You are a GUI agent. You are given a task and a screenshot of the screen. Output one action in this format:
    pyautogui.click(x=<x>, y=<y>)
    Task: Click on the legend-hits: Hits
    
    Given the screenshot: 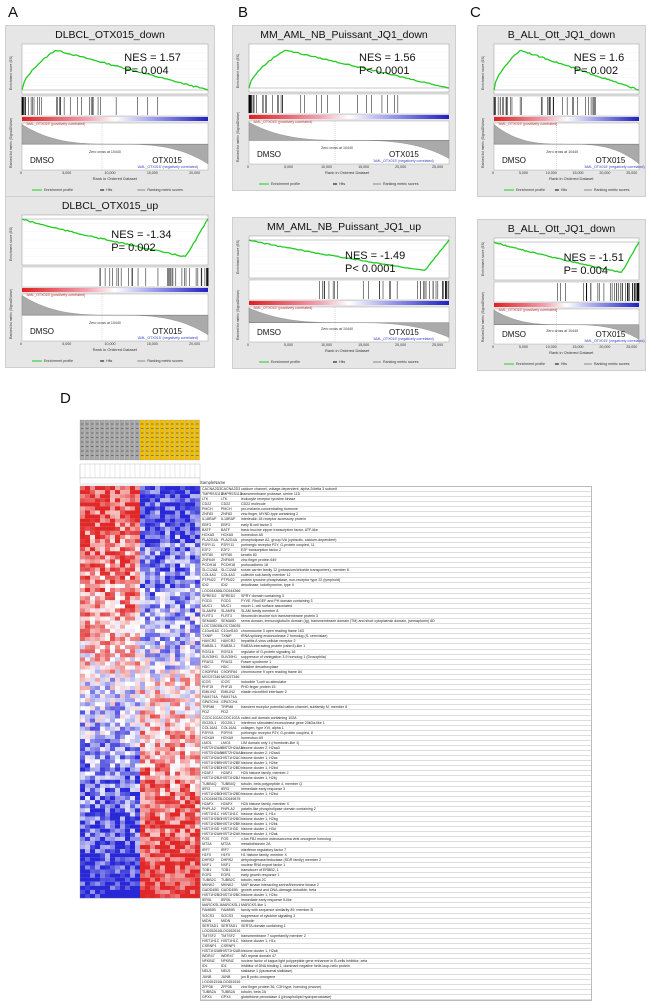 What is the action you would take?
    pyautogui.click(x=109, y=190)
    